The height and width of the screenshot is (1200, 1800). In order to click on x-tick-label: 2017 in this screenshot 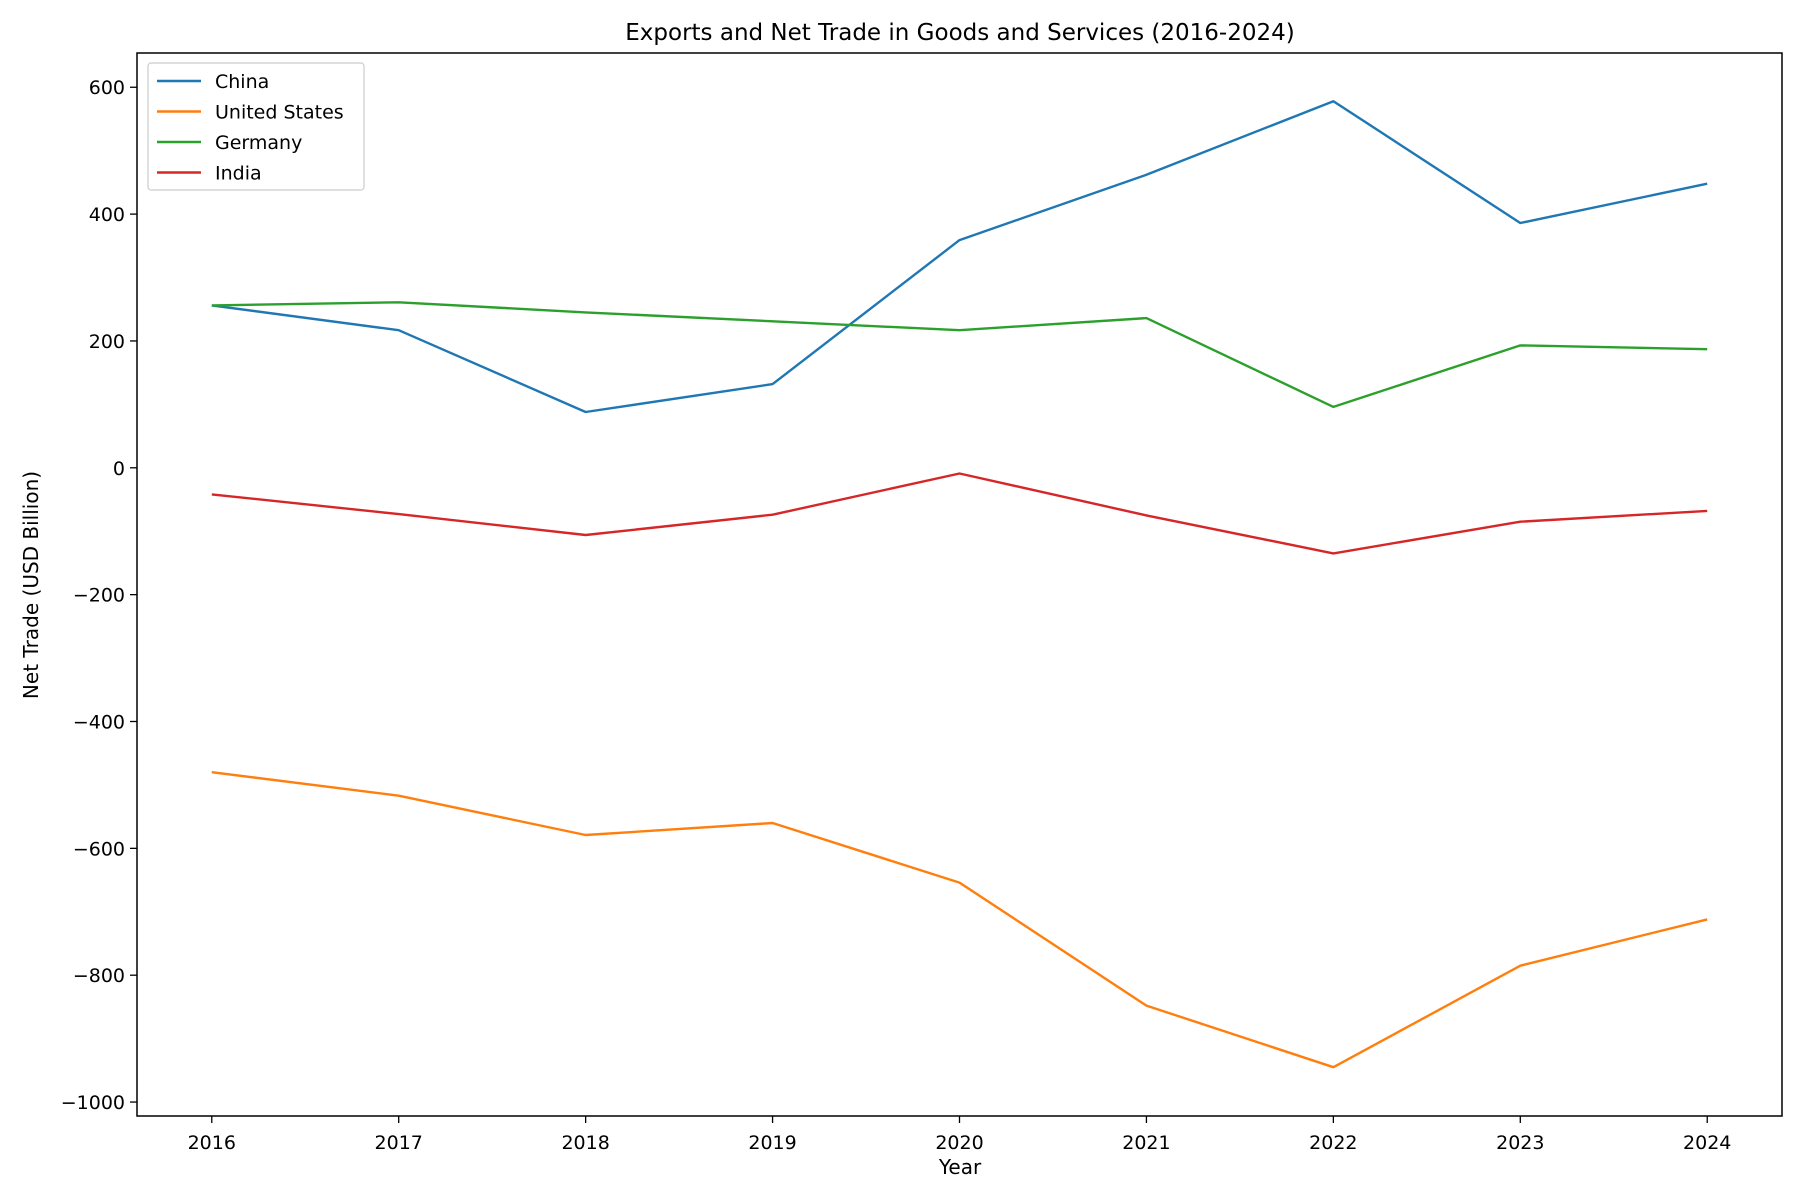, I will do `click(399, 1143)`.